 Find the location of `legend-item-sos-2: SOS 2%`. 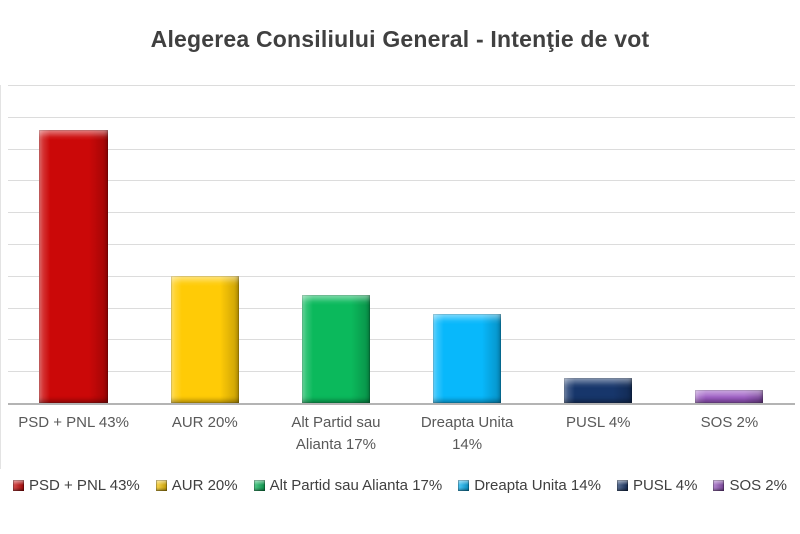

legend-item-sos-2: SOS 2% is located at coordinates (750, 485).